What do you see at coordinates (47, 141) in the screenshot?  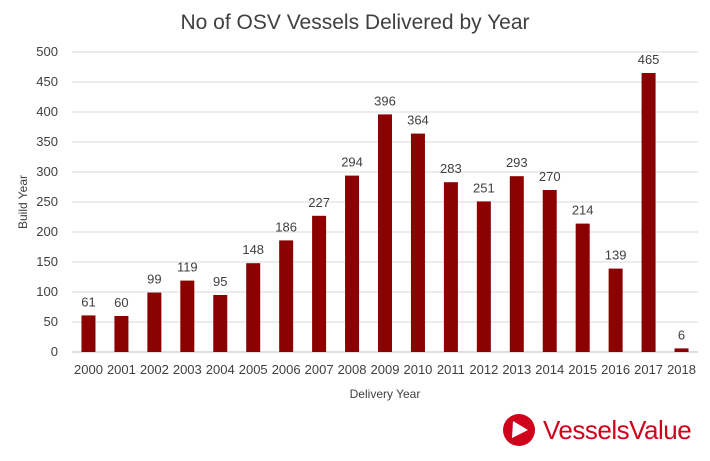 I see `y-tick-label: 350` at bounding box center [47, 141].